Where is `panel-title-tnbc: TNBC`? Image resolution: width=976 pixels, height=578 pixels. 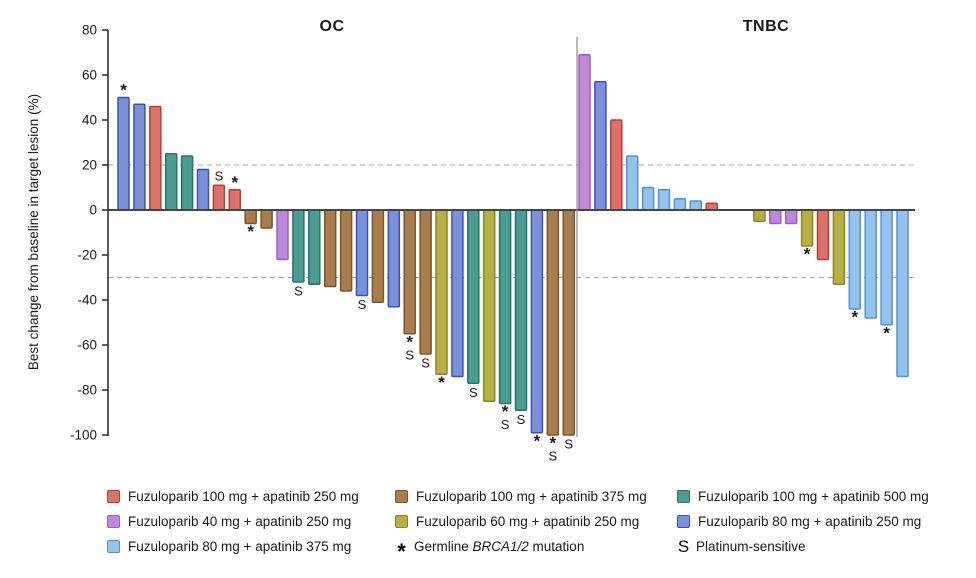 panel-title-tnbc: TNBC is located at coordinates (766, 26).